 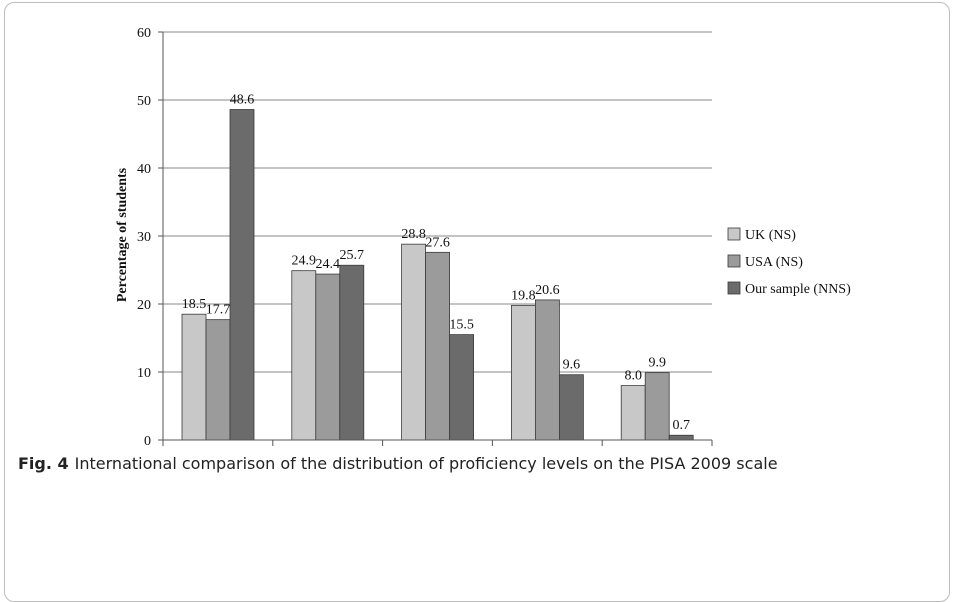 What do you see at coordinates (770, 235) in the screenshot?
I see `legend-label-0: UK (NS)` at bounding box center [770, 235].